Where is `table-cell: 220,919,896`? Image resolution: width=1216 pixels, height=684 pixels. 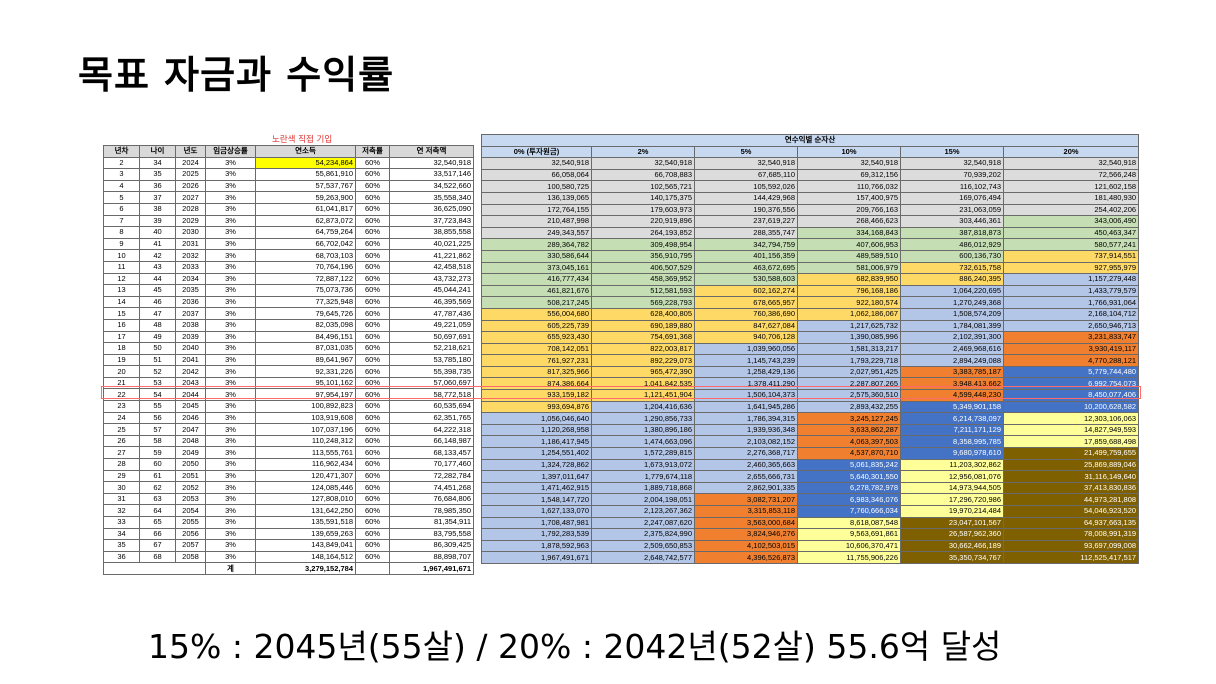 table-cell: 220,919,896 is located at coordinates (643, 221).